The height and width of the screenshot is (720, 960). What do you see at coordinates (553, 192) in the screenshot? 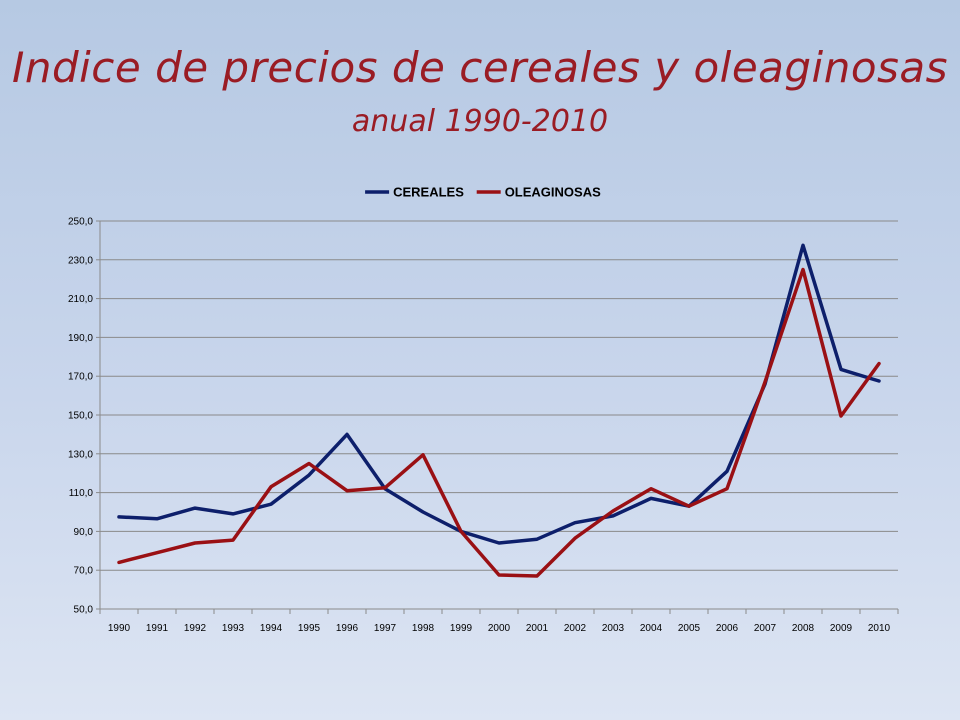
I see `legend-label-oleaginosas: OLEAGINOSAS` at bounding box center [553, 192].